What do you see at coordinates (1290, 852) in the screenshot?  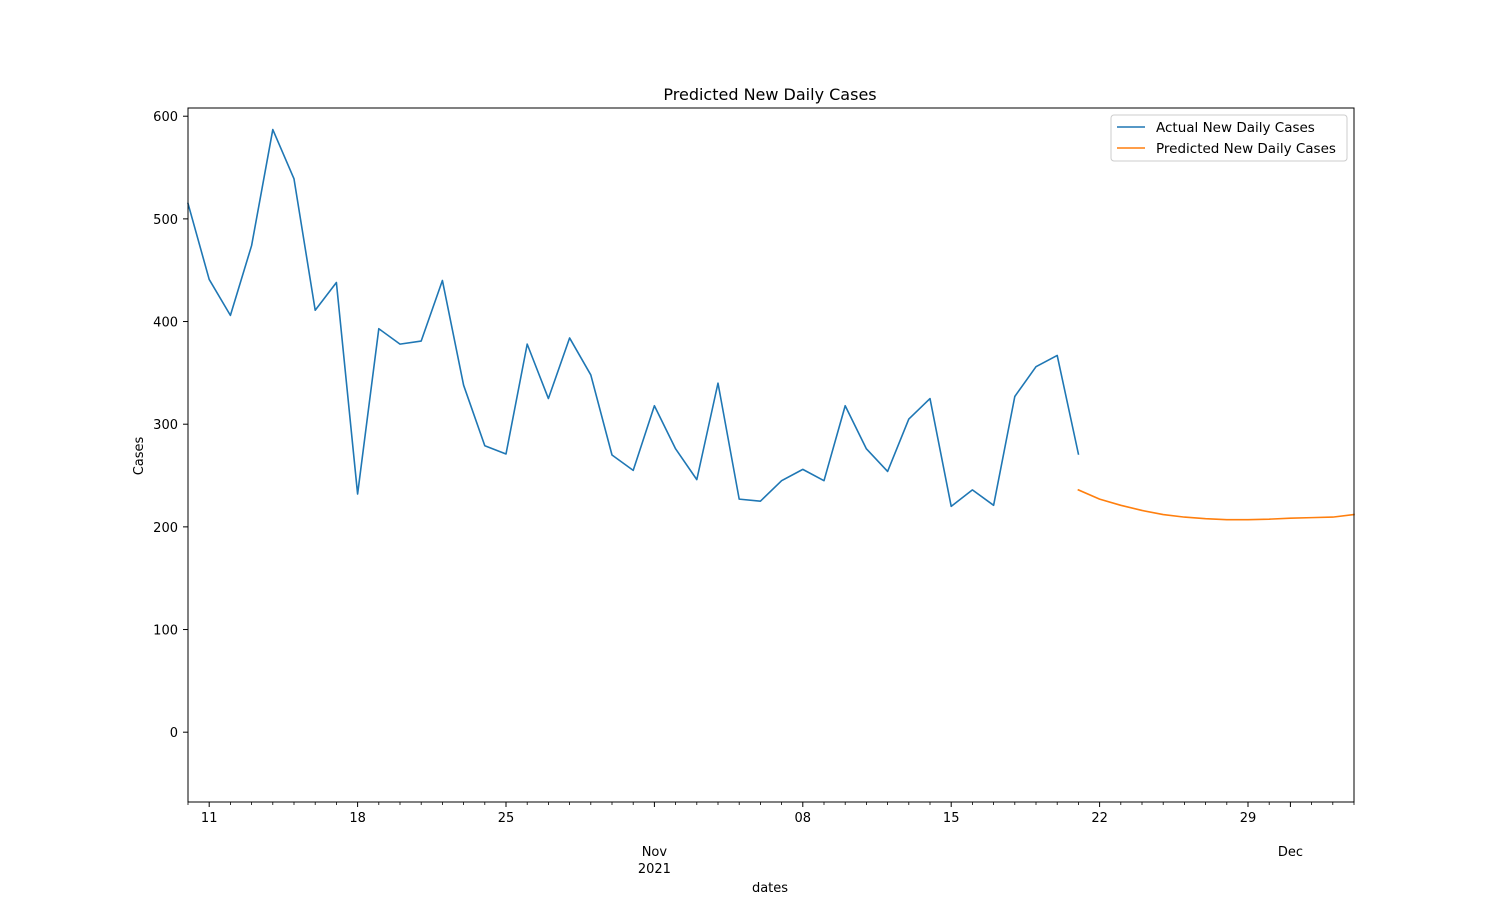 I see `x-tick-label: Dec` at bounding box center [1290, 852].